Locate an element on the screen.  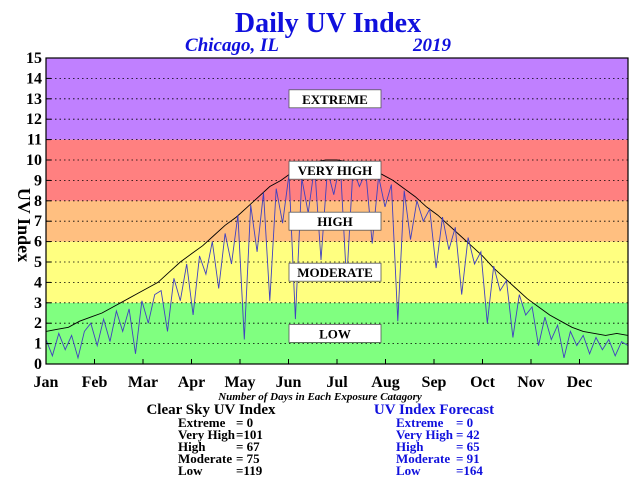
x-tick-label: Oct is located at coordinates (483, 382).